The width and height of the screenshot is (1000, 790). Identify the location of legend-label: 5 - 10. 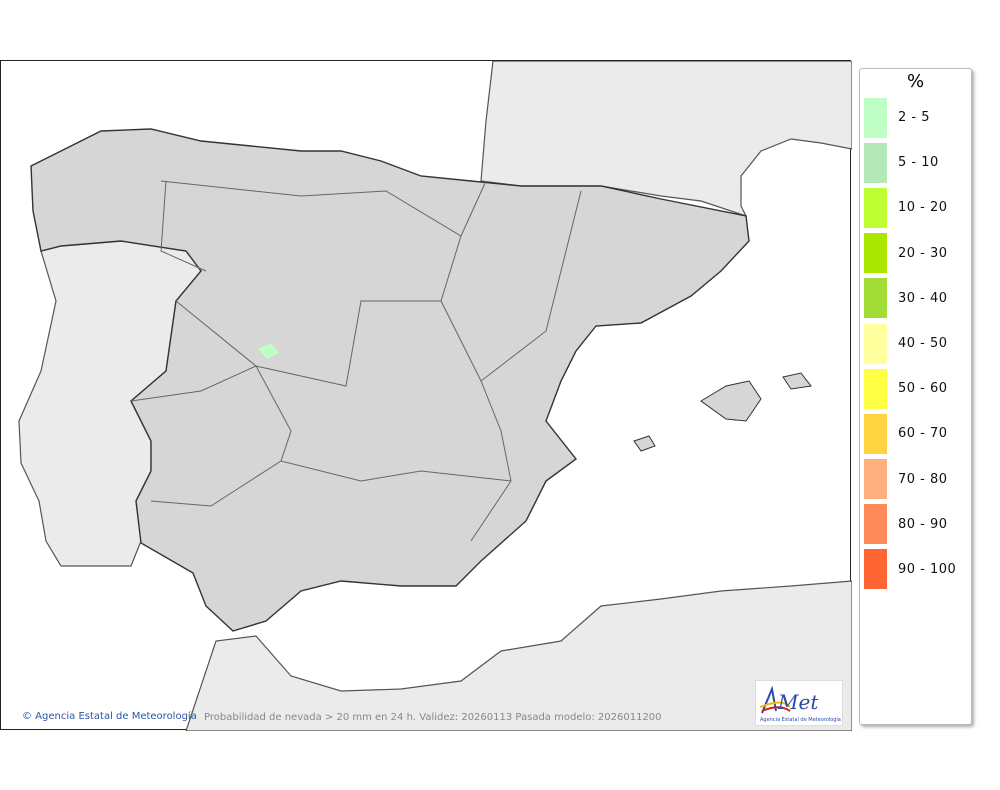
(918, 163).